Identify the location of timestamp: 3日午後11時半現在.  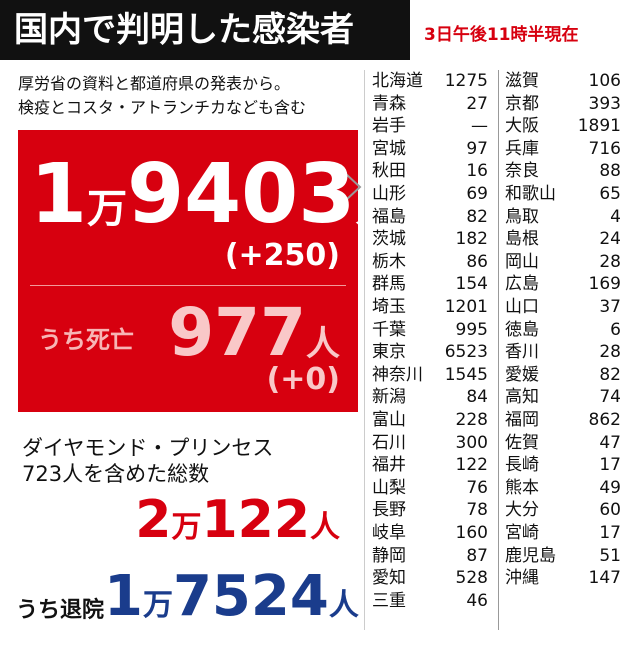
(501, 35).